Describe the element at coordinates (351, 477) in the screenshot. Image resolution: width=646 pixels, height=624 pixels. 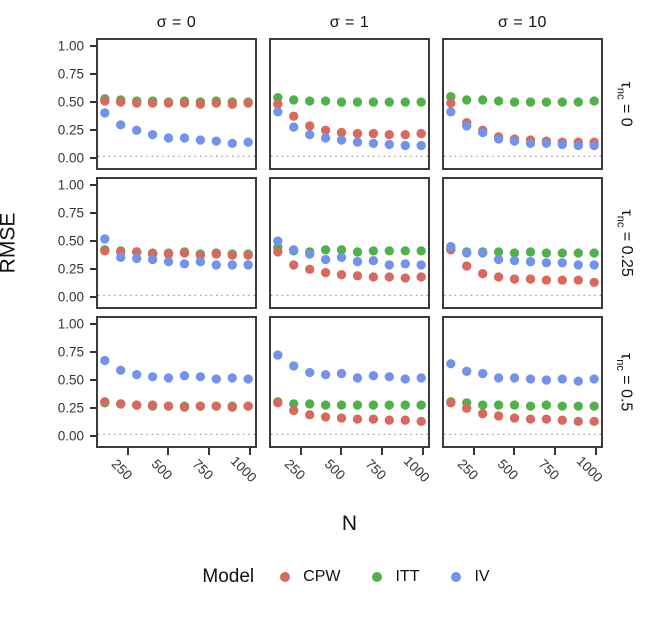
I see `x-axis-col-1: 250 500 750 1000` at that location.